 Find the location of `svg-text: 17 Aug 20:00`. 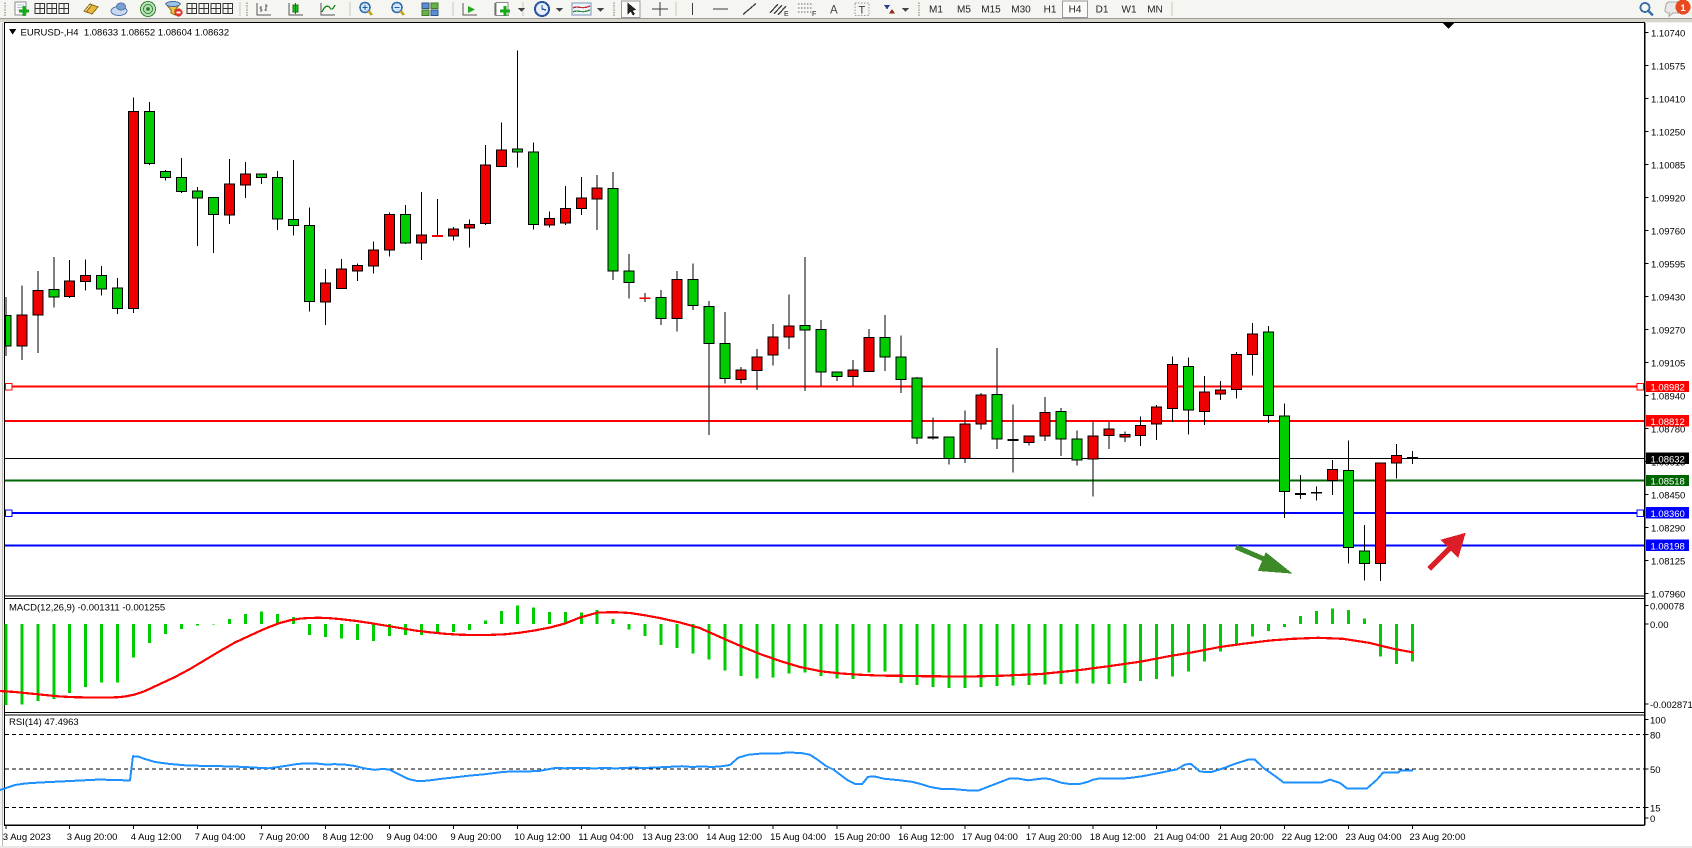

svg-text: 17 Aug 20:00 is located at coordinates (1054, 837).